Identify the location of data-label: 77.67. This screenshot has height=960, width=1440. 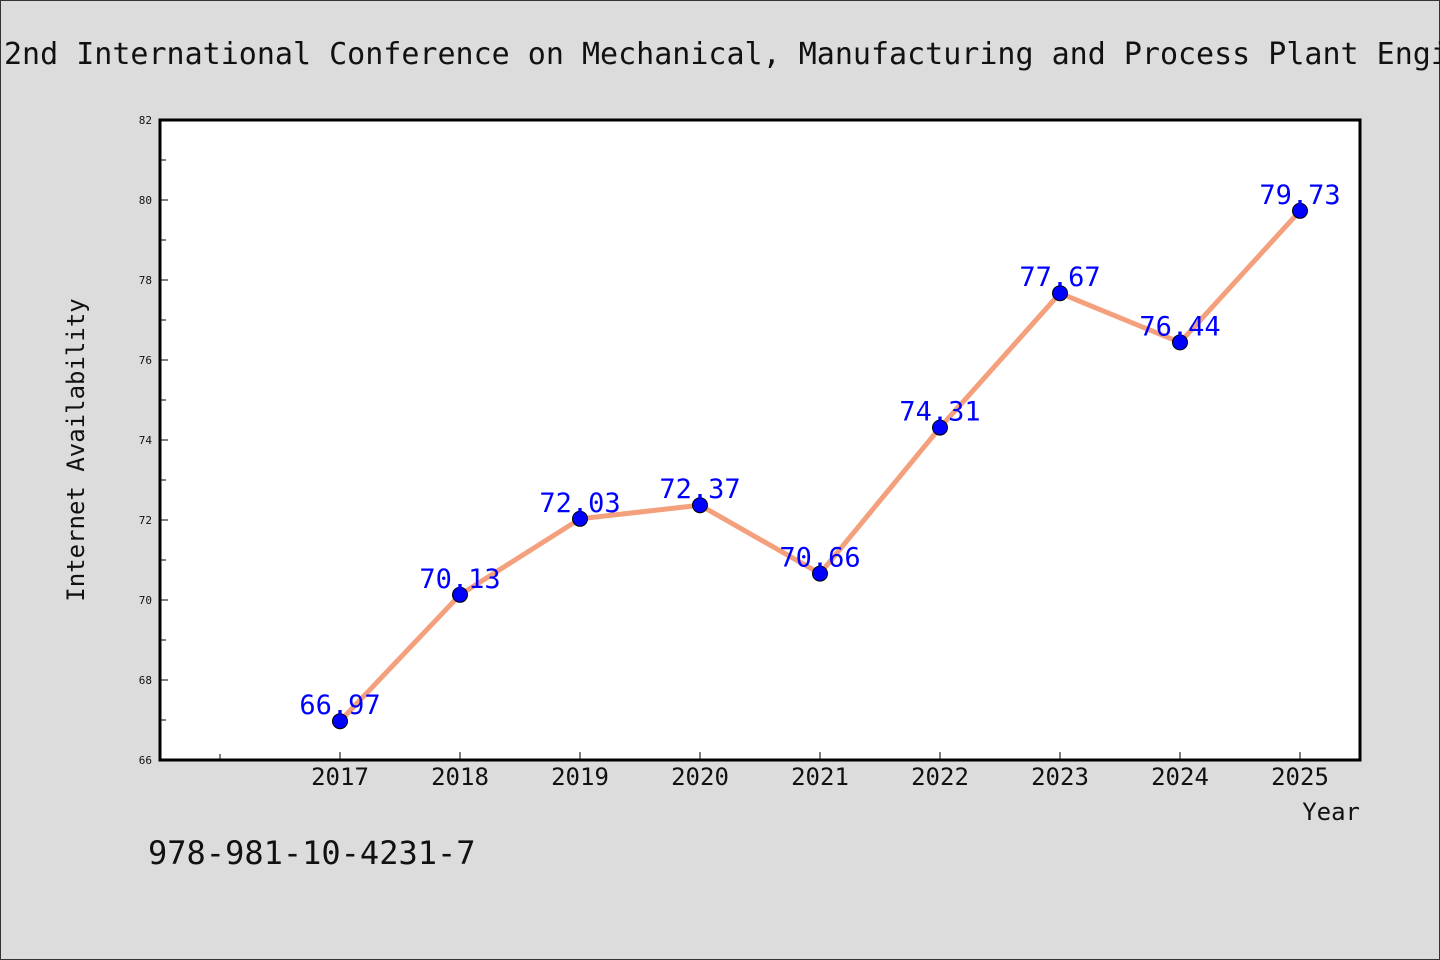
(1059, 277).